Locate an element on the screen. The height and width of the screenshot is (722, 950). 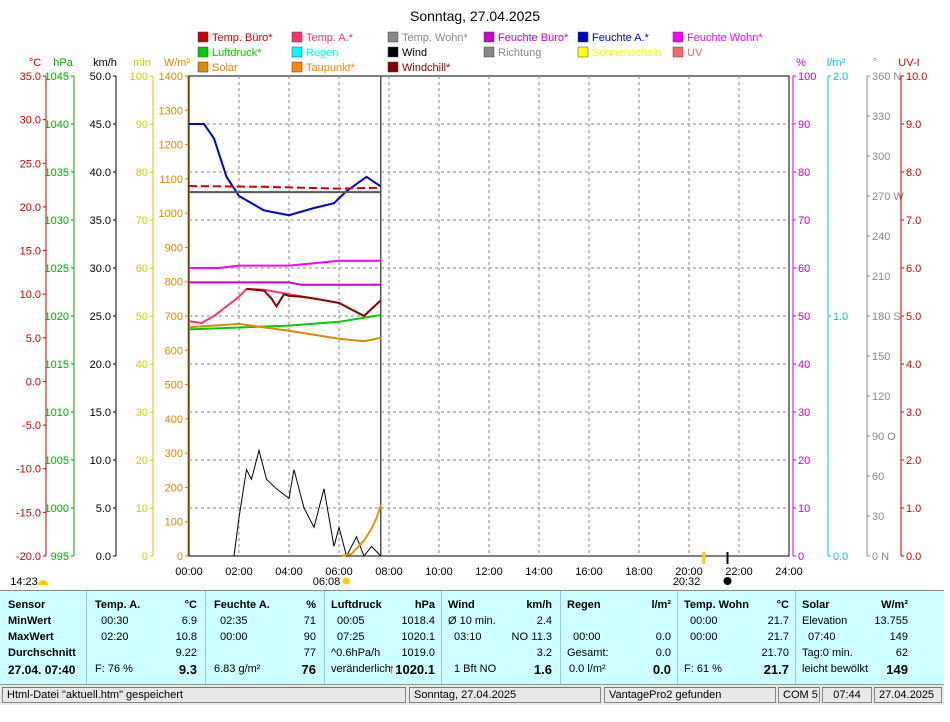
temp-a-current: 9.3 is located at coordinates (187, 669).